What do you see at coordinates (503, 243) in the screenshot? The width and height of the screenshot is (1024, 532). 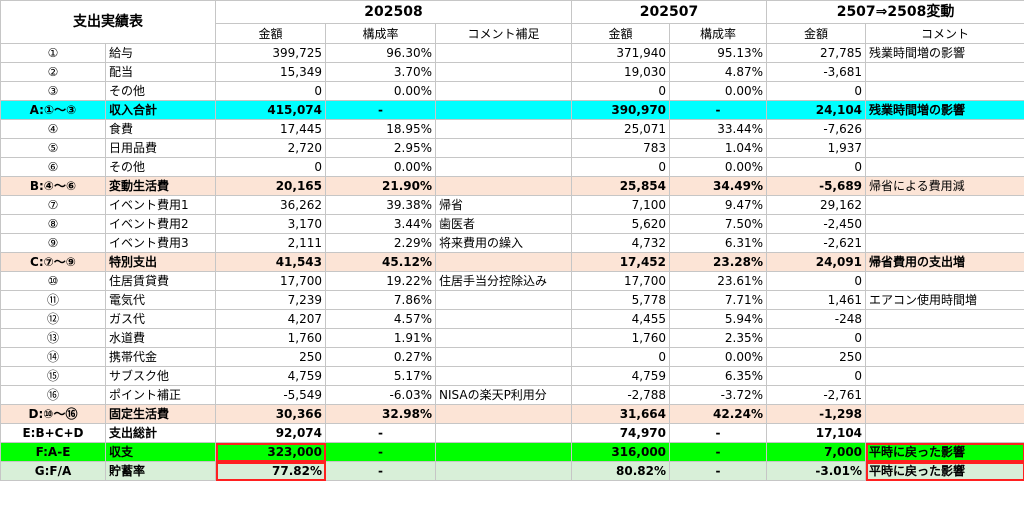 I see `comment-note-cell: 将来費用の繰入` at bounding box center [503, 243].